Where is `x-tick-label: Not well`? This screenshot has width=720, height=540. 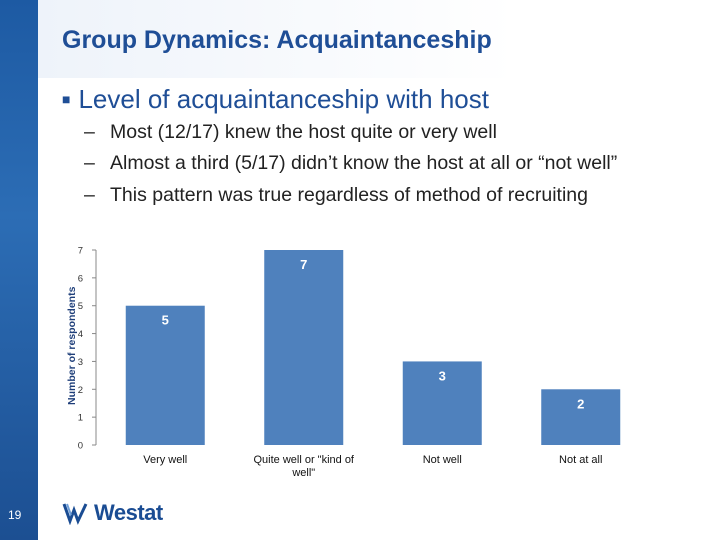
x-tick-label: Not well is located at coordinates (442, 460).